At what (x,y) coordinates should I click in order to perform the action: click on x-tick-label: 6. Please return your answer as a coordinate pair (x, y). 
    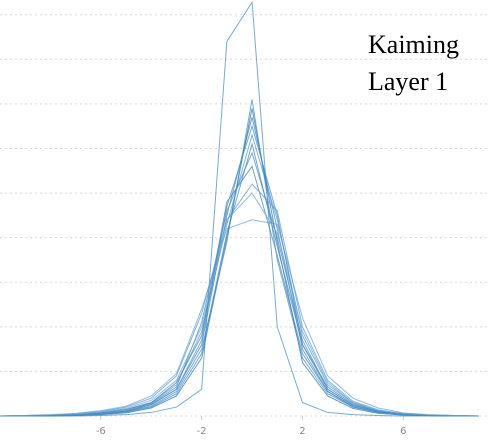
    Looking at the image, I should click on (403, 431).